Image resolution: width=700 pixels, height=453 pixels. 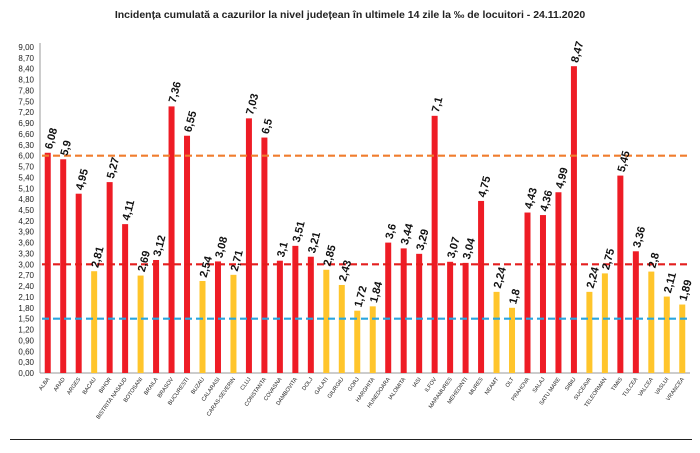 What do you see at coordinates (26, 362) in the screenshot?
I see `y-tick-label: 0,30` at bounding box center [26, 362].